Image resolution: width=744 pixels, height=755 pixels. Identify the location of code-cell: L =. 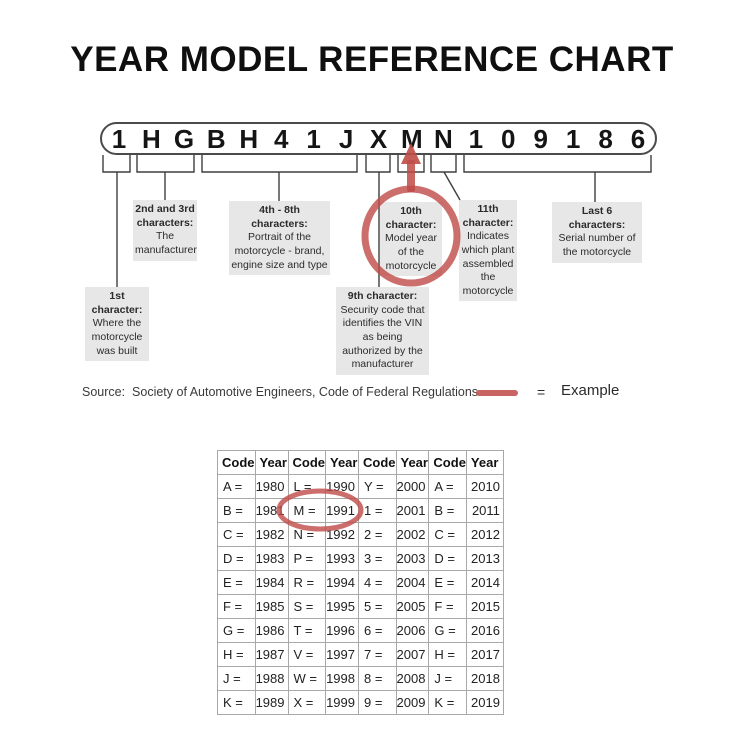
(306, 486).